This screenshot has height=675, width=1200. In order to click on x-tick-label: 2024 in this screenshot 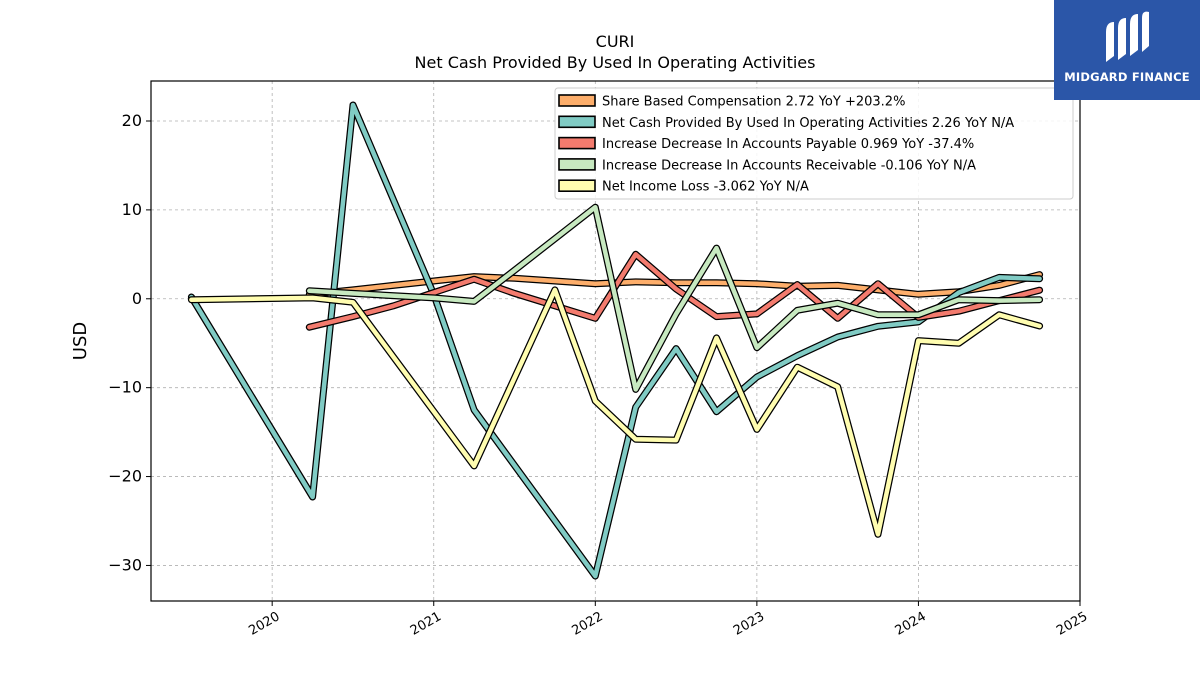, I will do `click(911, 624)`.